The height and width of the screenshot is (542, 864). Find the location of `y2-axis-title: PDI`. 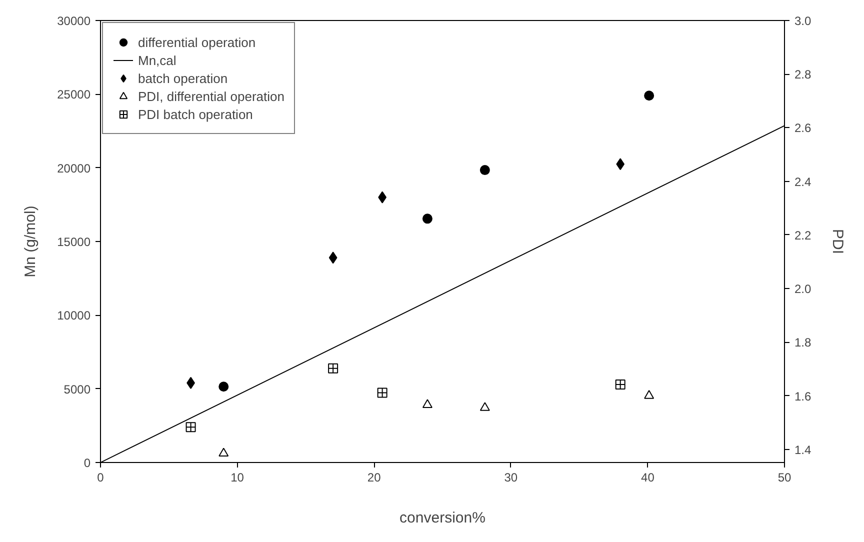

y2-axis-title: PDI is located at coordinates (837, 241).